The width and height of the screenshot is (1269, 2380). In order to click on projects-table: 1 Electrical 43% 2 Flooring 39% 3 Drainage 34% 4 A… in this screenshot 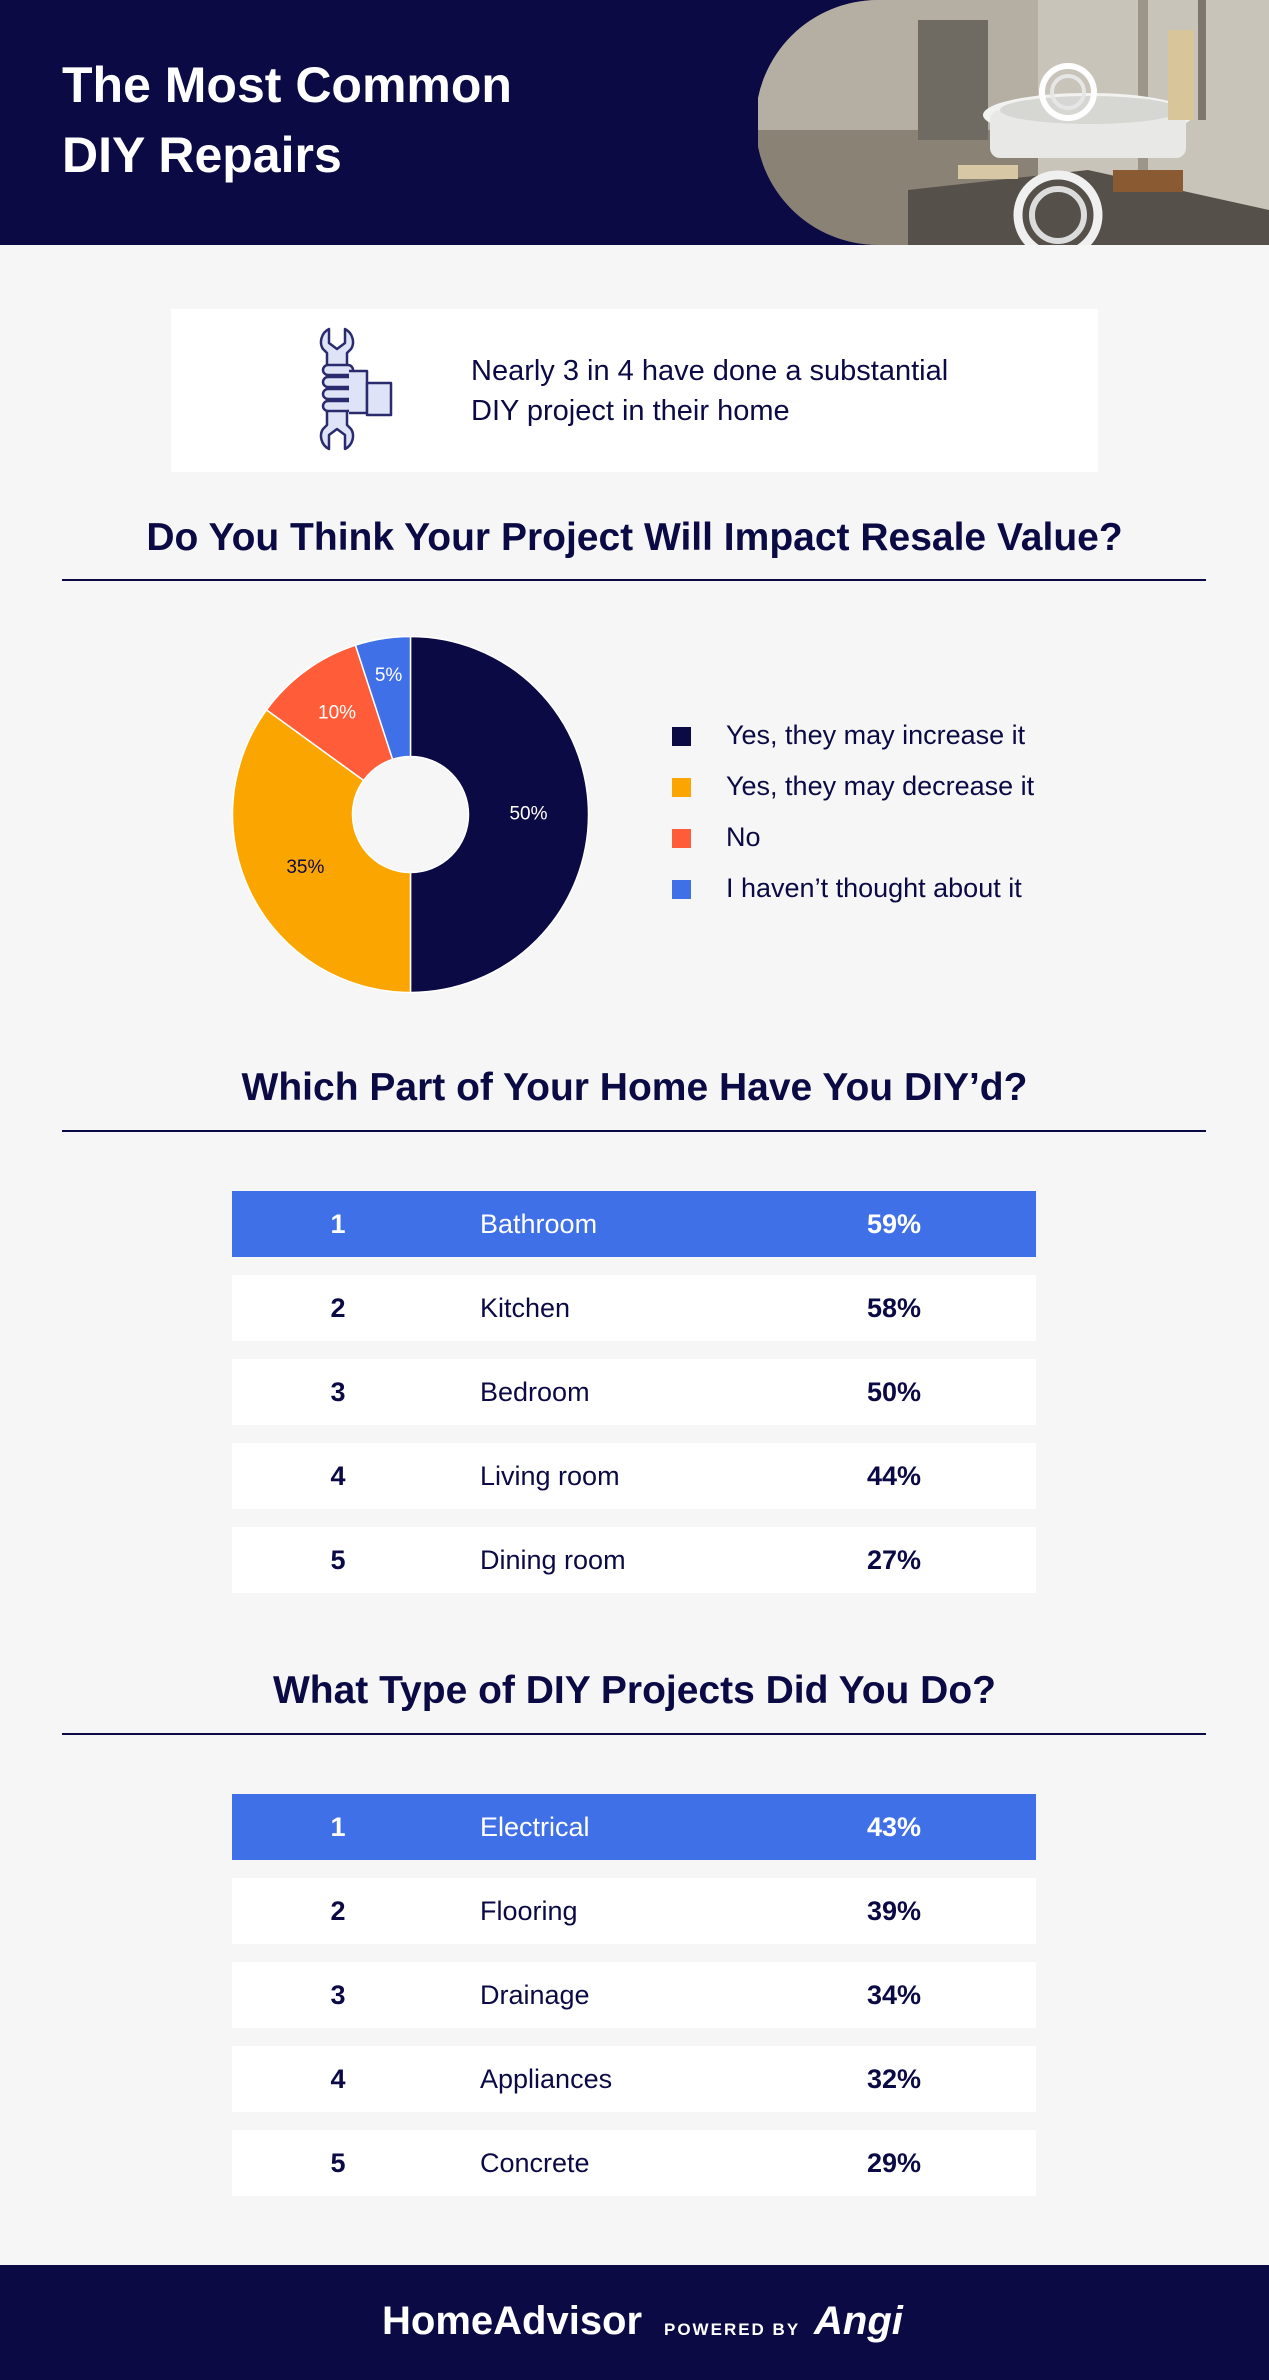, I will do `click(634, 2004)`.